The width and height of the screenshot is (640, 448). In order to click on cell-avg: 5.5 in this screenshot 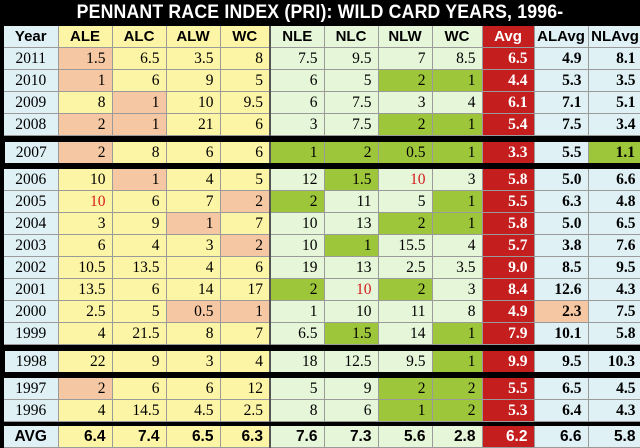, I will do `click(508, 389)`.